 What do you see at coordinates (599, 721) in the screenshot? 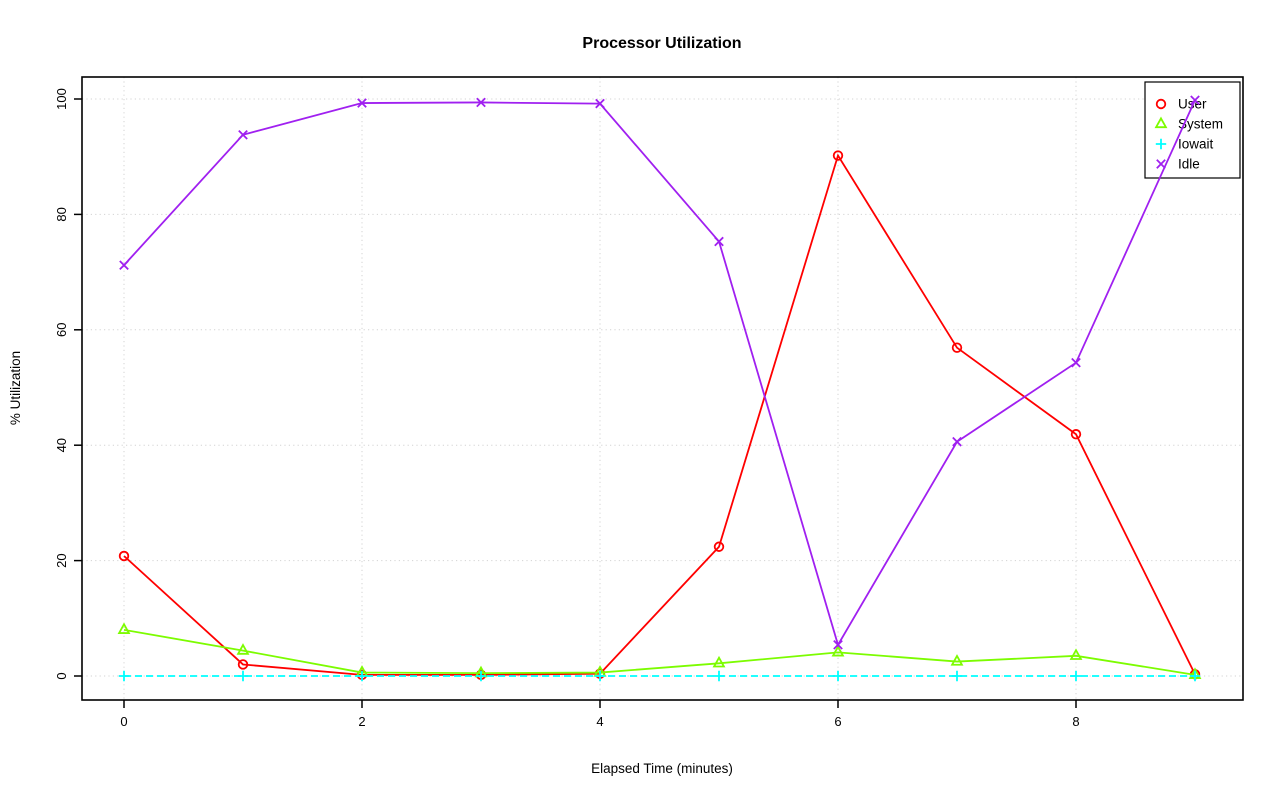
I see `x-tick-label: 4` at bounding box center [599, 721].